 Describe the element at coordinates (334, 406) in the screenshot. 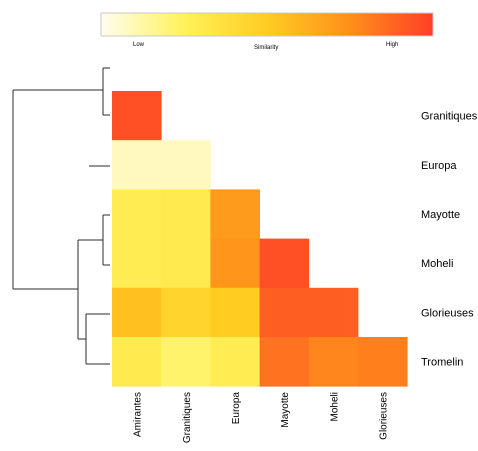

I see `column-label-5: Moheli` at that location.